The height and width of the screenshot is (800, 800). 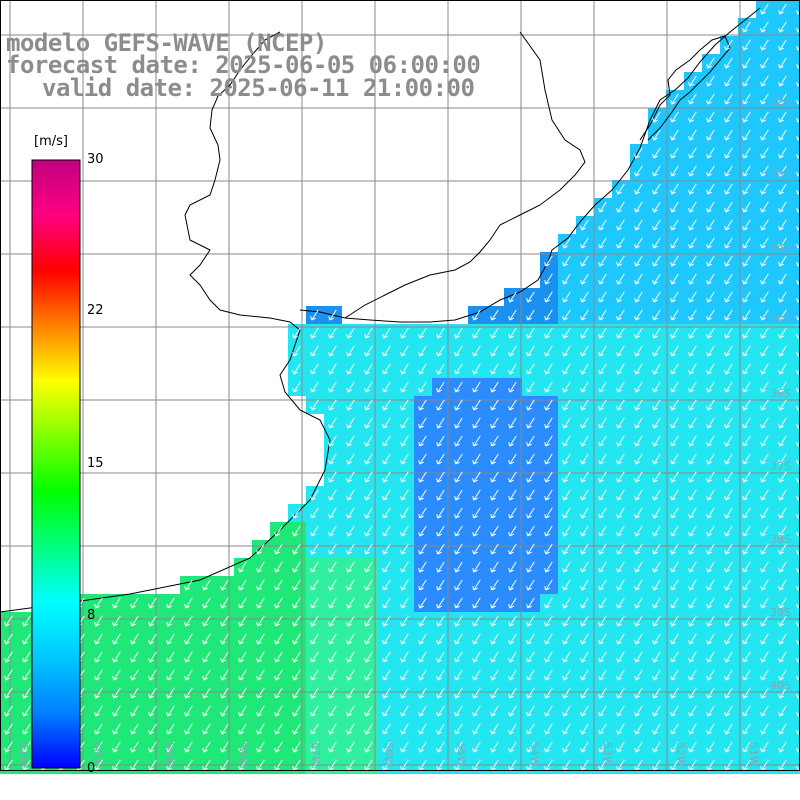 I want to click on longitude-label: 51W, so click(x=753, y=754).